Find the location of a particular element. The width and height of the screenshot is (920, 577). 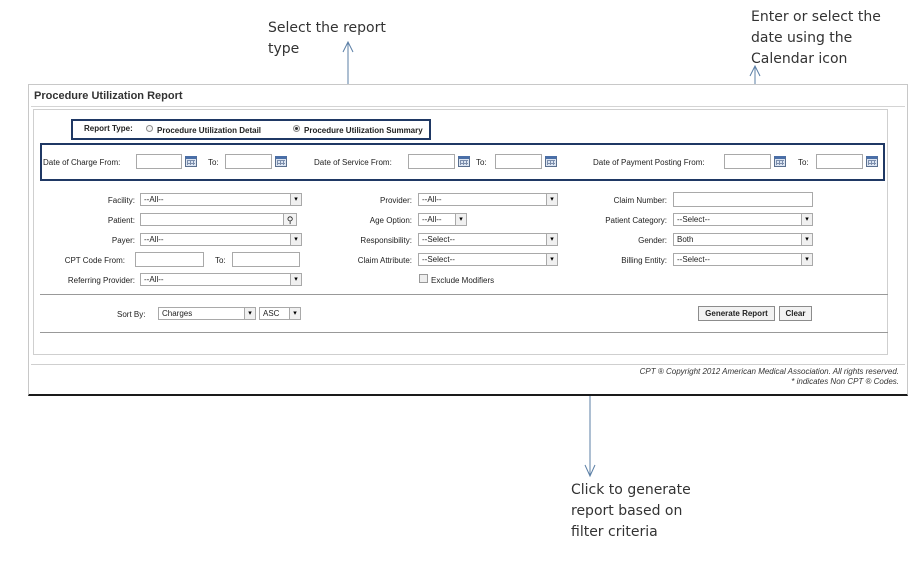

service-to-label: To: is located at coordinates (481, 162).